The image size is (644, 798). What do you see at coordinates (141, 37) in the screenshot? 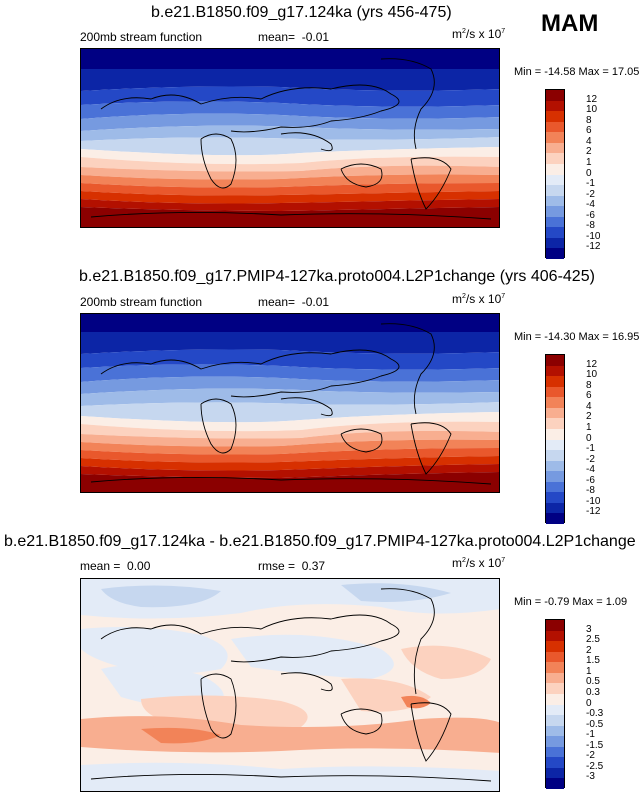
I see `panel-1-variable: 200mb stream function` at bounding box center [141, 37].